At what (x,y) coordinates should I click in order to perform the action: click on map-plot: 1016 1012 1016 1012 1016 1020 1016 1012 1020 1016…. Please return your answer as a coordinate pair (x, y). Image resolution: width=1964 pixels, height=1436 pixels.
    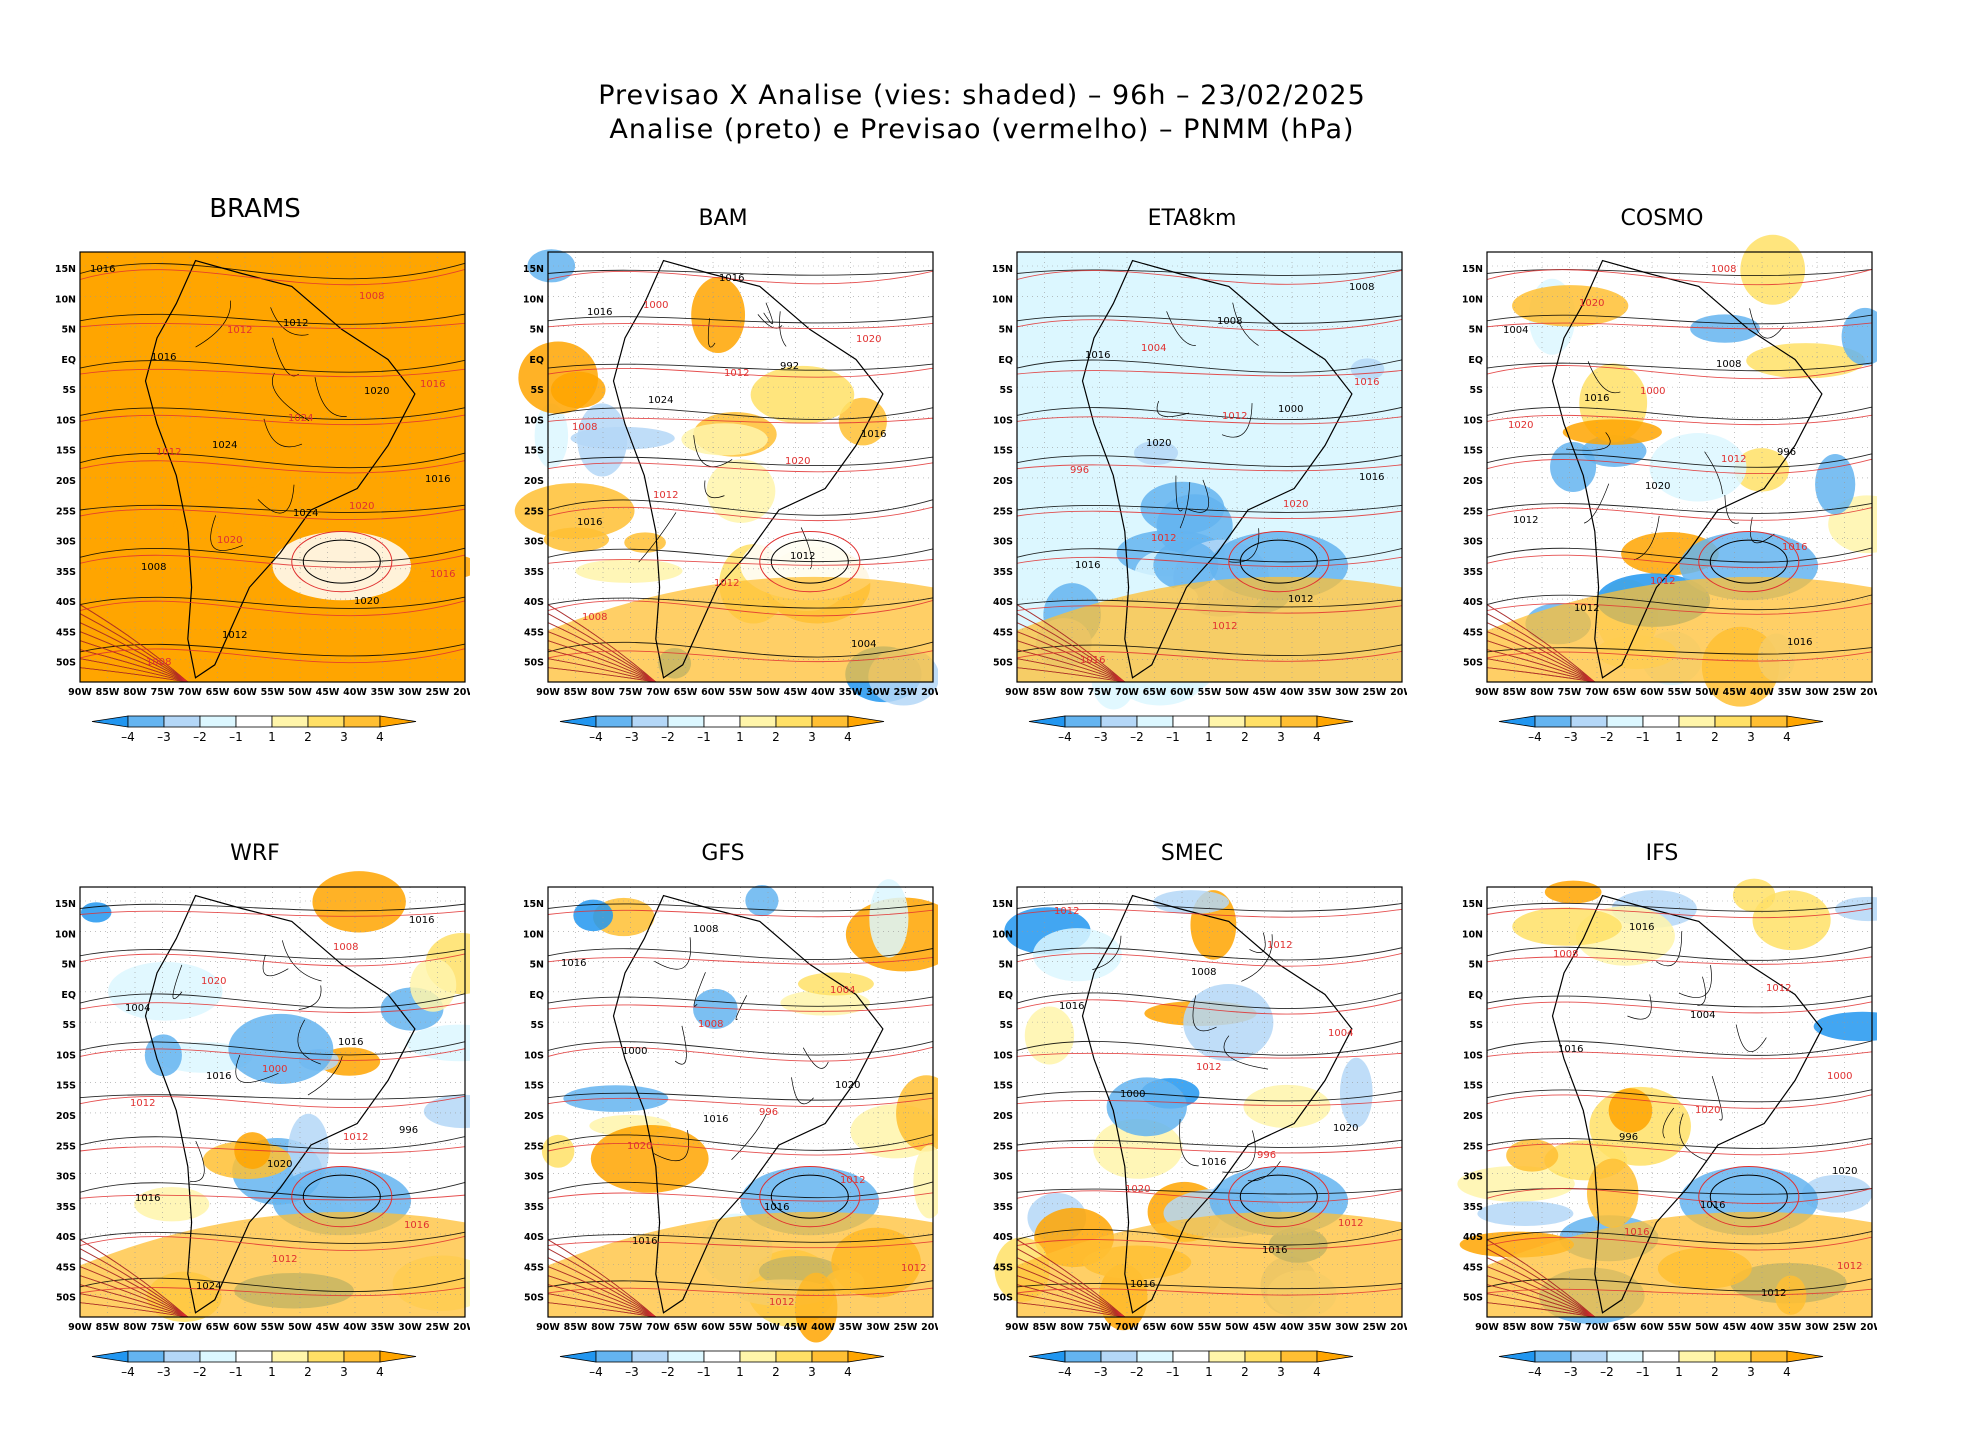
    Looking at the image, I should click on (262, 1125).